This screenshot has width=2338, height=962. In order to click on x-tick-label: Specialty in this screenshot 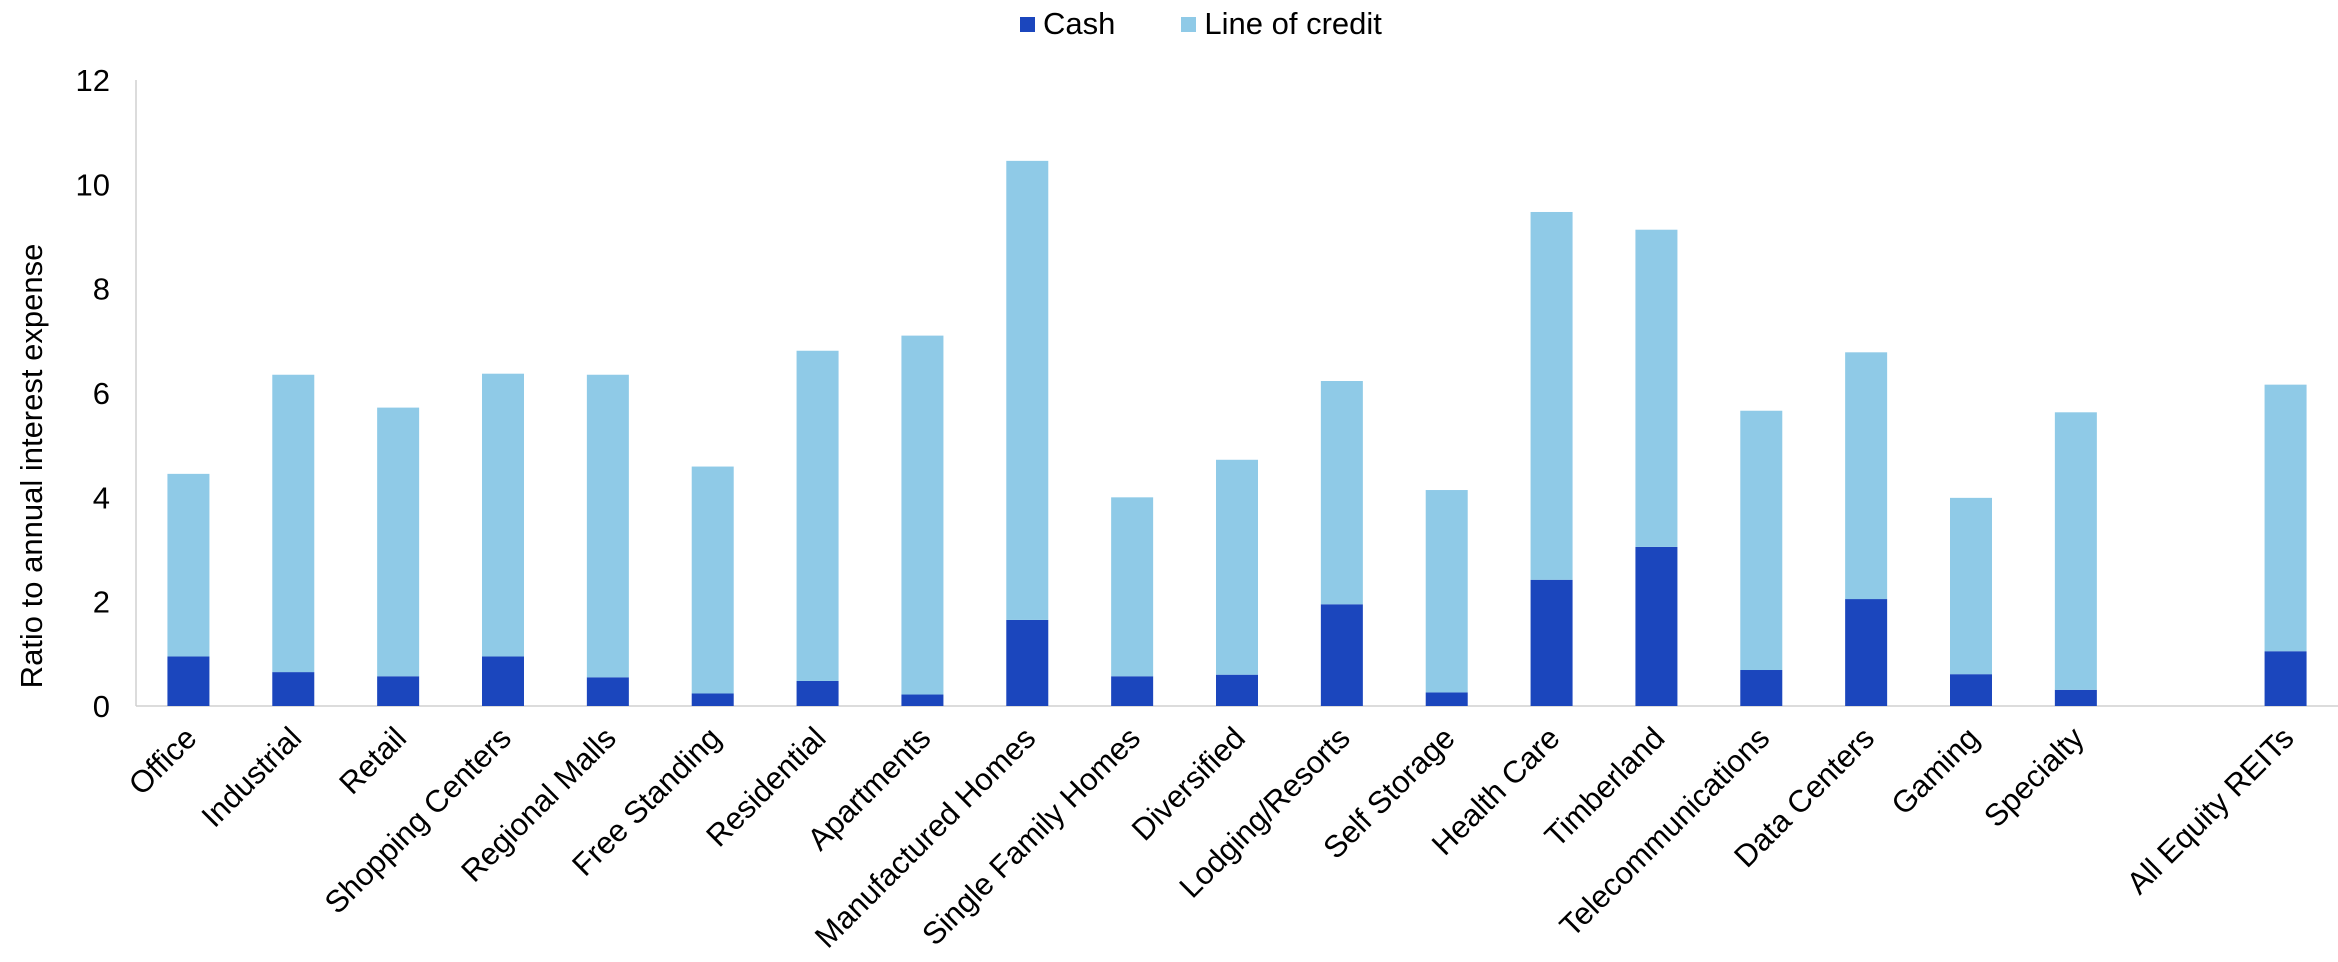, I will do `click(2034, 777)`.